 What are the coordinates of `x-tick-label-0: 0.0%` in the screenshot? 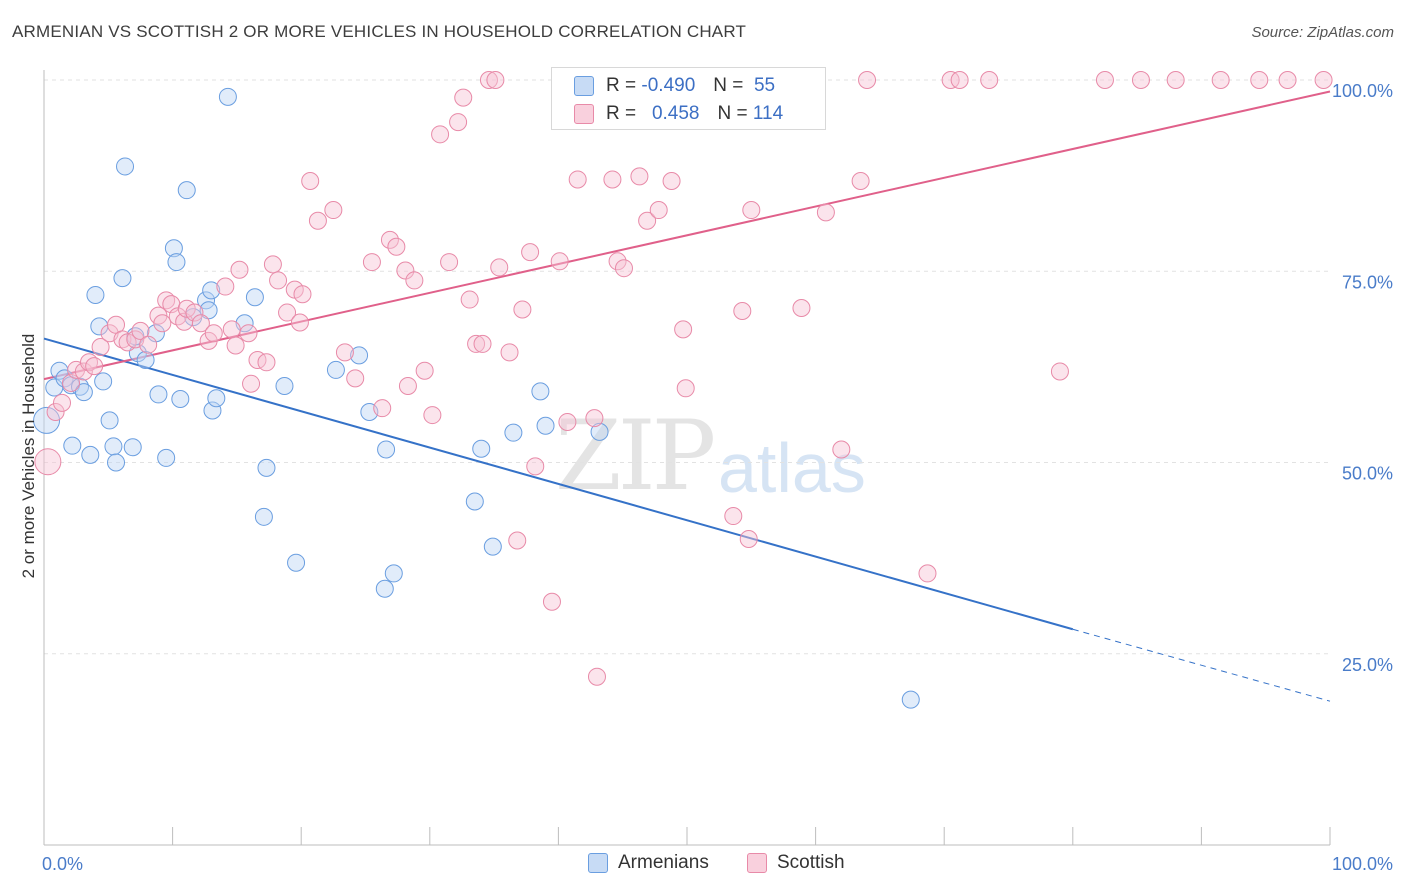 It's located at (62, 864).